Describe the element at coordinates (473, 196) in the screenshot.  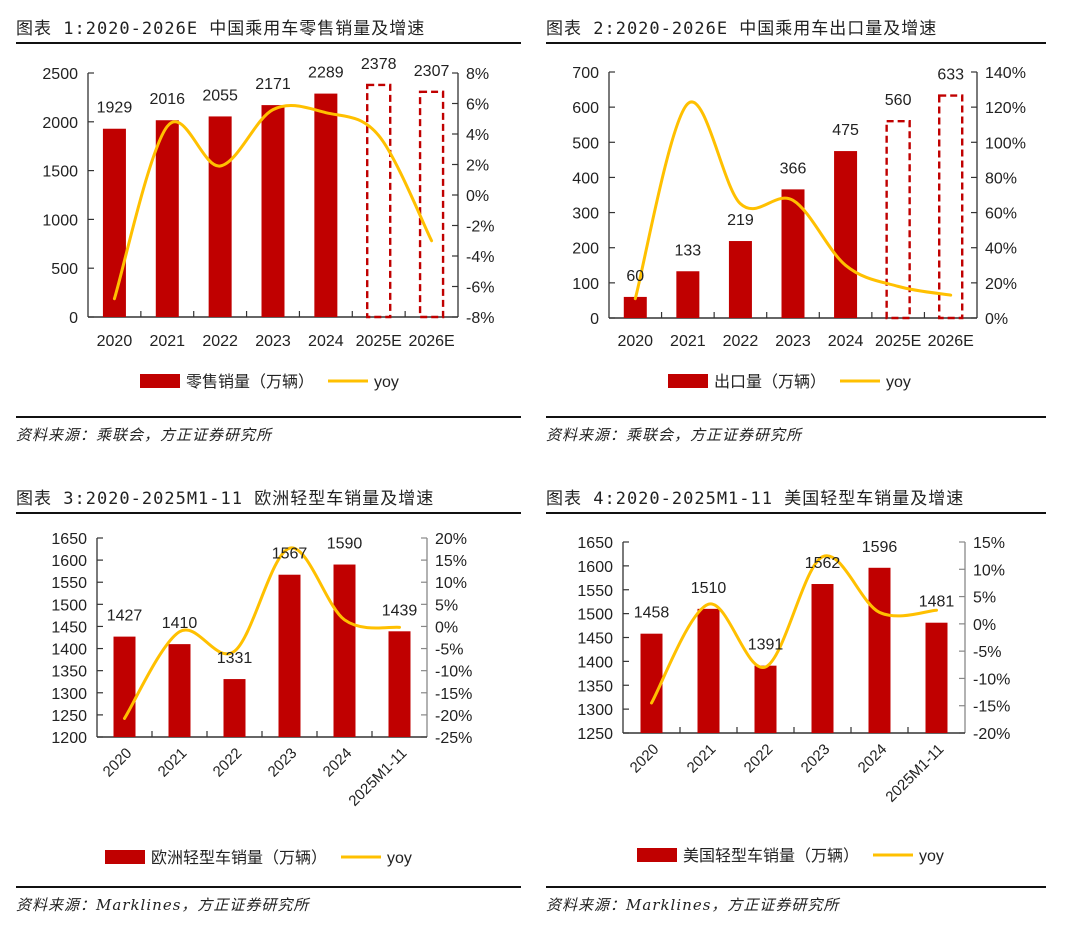
I see `right-axis: -8% -6% -4% -2% 0% 2% 4% 6% 8%` at that location.